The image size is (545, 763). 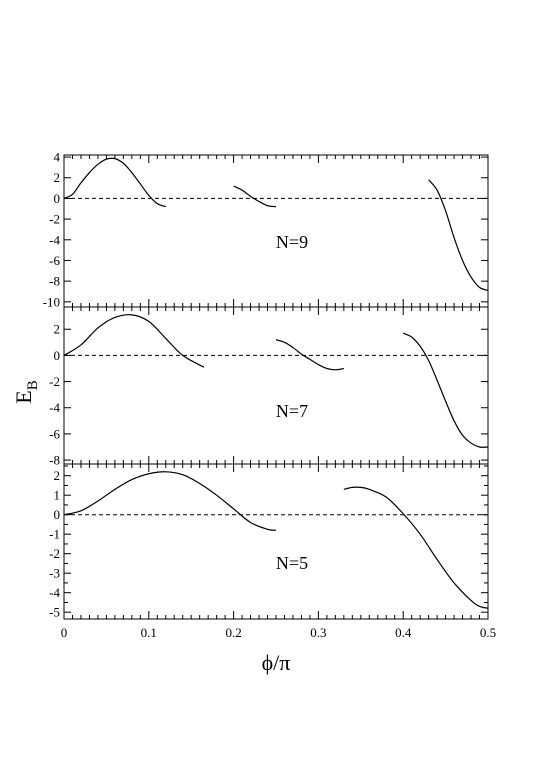 What do you see at coordinates (51, 301) in the screenshot?
I see `y-tick-label: -10` at bounding box center [51, 301].